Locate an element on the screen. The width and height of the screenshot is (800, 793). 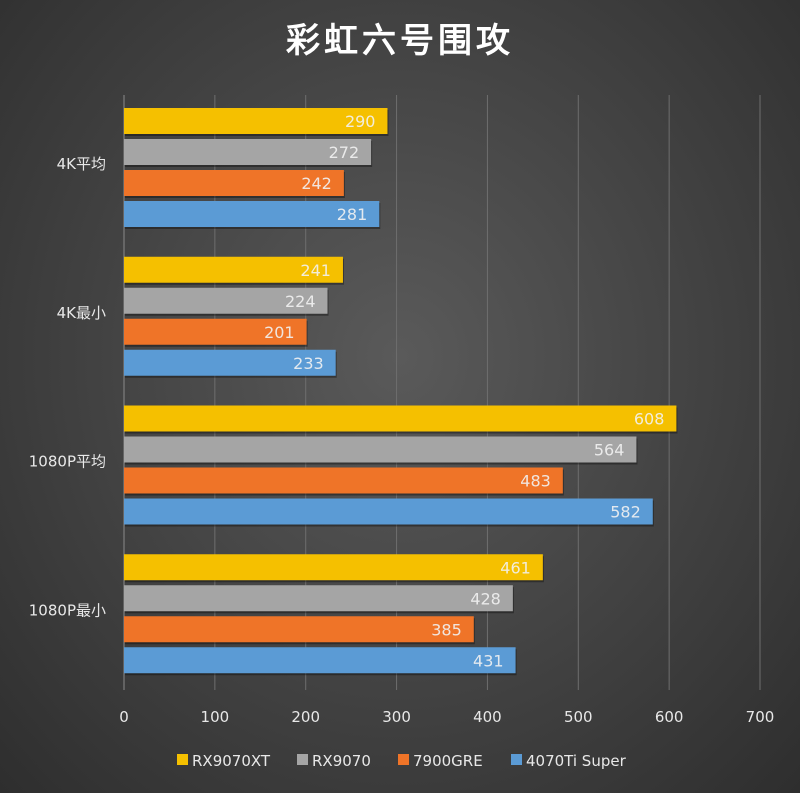
data-label: 483 is located at coordinates (535, 481).